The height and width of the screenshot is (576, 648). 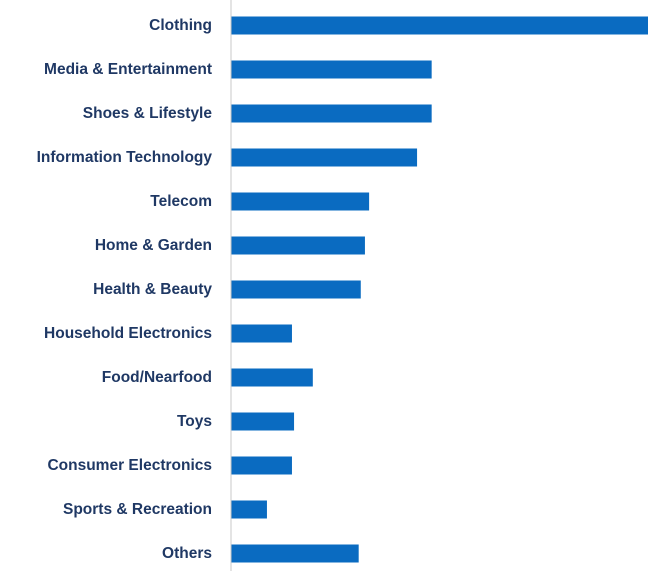 What do you see at coordinates (129, 465) in the screenshot?
I see `category-label-10: Consumer Electronics` at bounding box center [129, 465].